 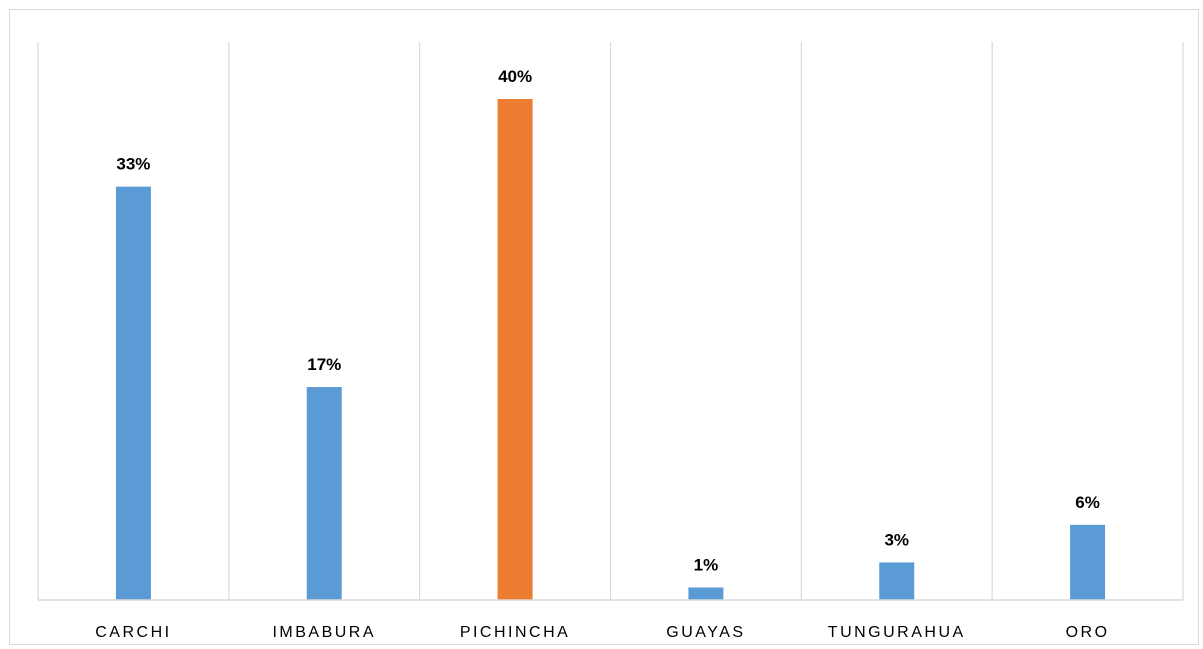 I want to click on data-label-tungurahua: 3%, so click(x=896, y=539).